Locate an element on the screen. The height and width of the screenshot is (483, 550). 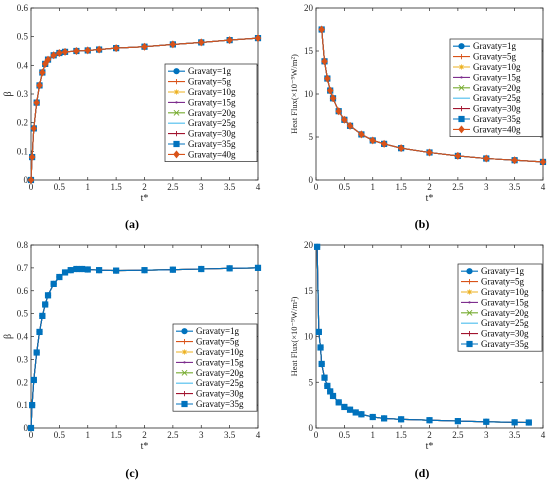
y-tick-label: 0.2 is located at coordinates (22, 382).